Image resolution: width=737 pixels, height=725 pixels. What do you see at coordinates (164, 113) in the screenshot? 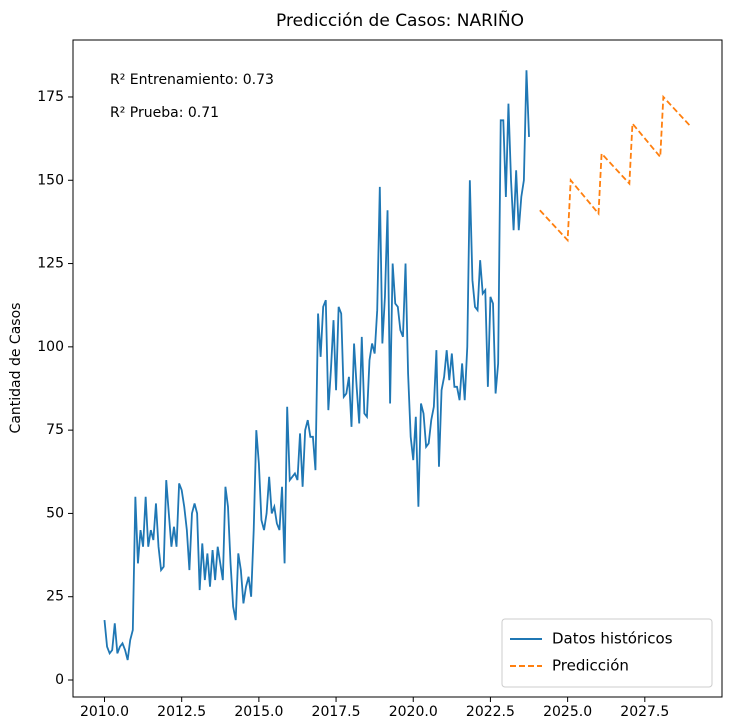
I see `annotation: R² Prueba: 0.71` at bounding box center [164, 113].